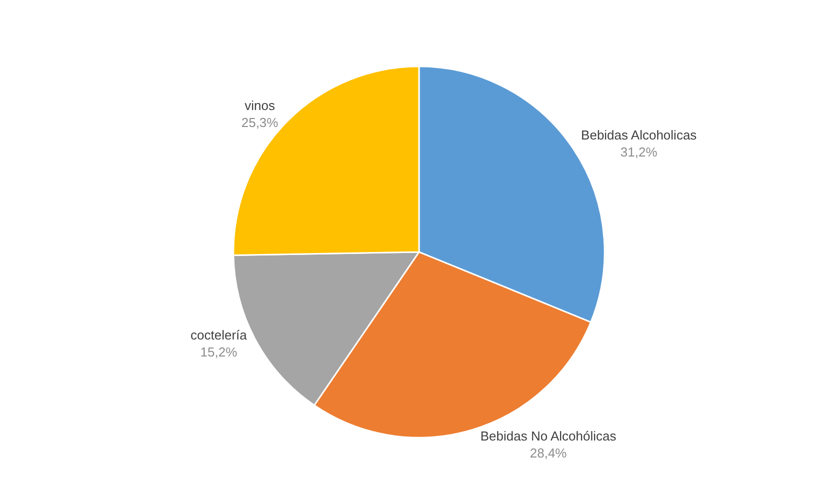 Image resolution: width=838 pixels, height=504 pixels. Describe the element at coordinates (260, 122) in the screenshot. I see `data-label: 25,3%` at that location.